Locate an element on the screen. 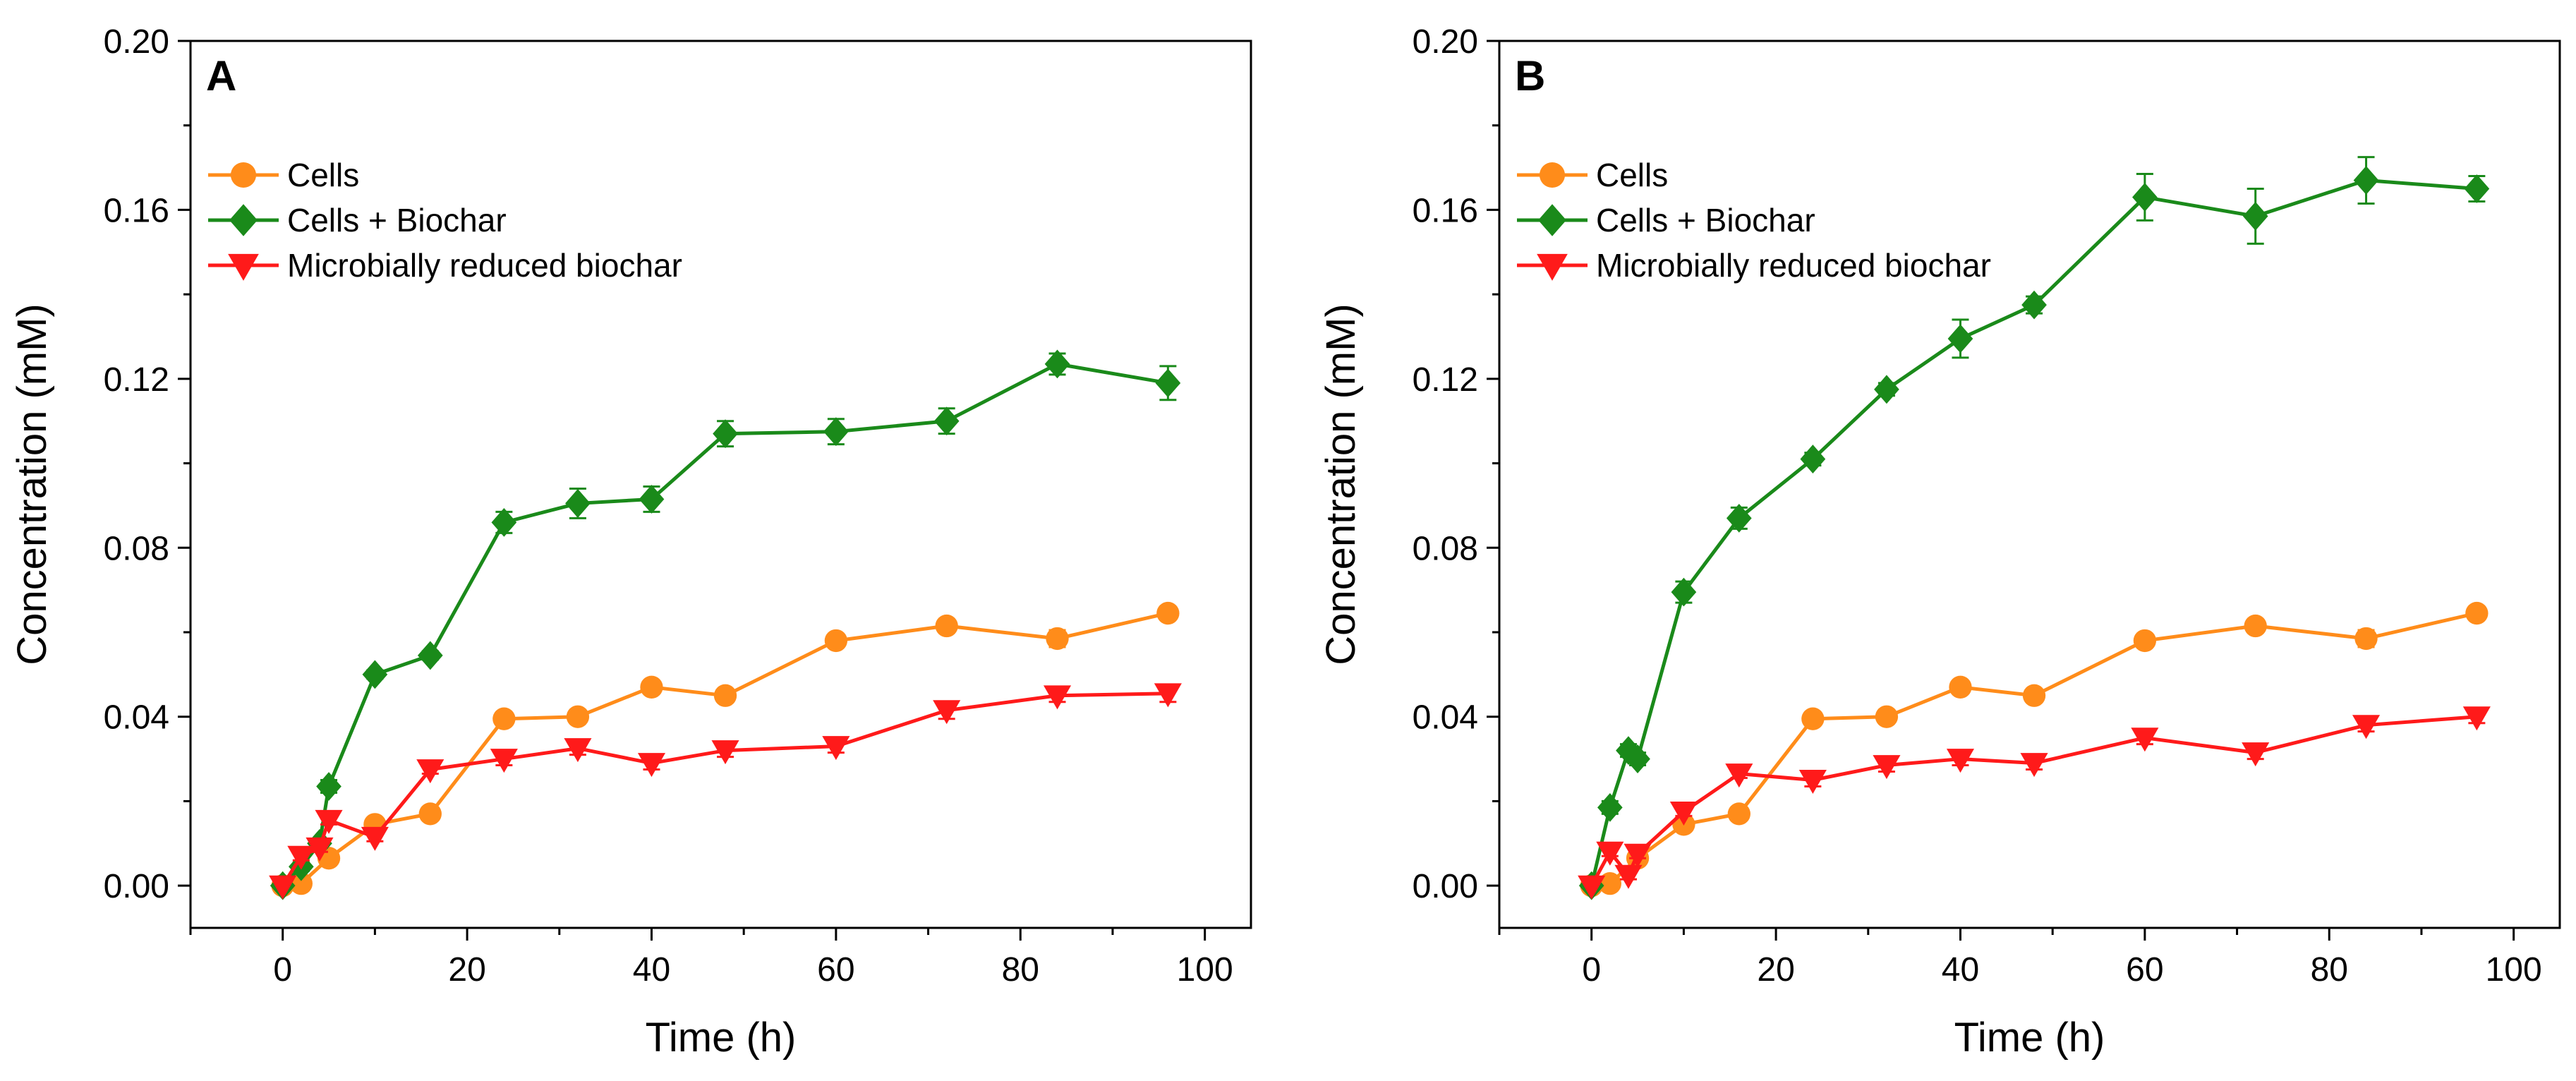 The image size is (2576, 1081). legend-label: Cells + Biochar is located at coordinates (1706, 220).